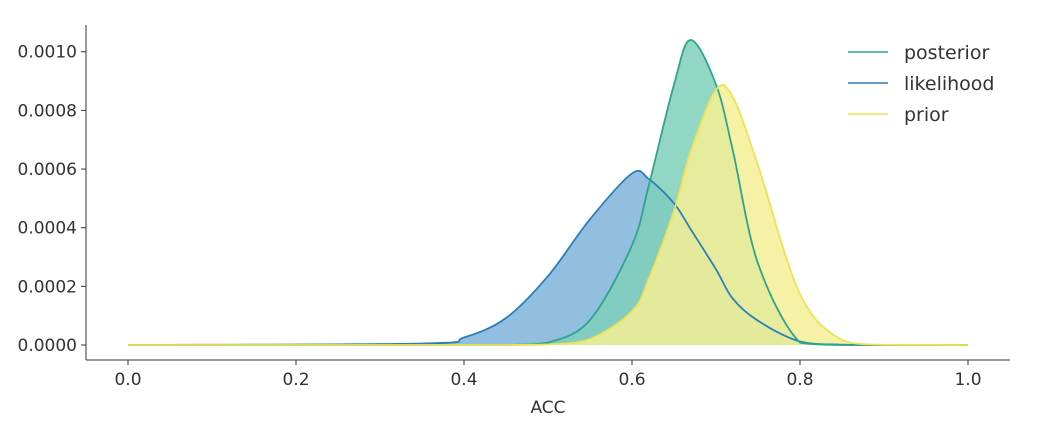  I want to click on legend-label-prior: prior, so click(926, 115).